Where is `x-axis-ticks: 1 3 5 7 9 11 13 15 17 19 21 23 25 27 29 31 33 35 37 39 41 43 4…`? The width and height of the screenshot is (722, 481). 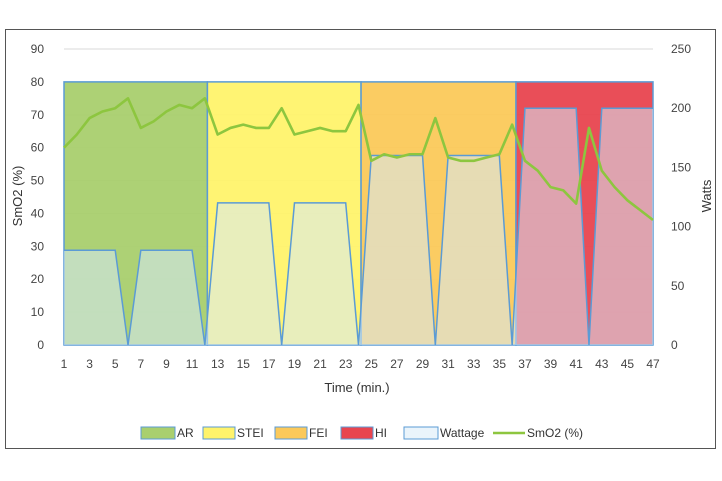 x-axis-ticks: 1 3 5 7 9 11 13 15 17 19 21 23 25 27 29 31 33 35 37 39 41 43 4… is located at coordinates (360, 364).